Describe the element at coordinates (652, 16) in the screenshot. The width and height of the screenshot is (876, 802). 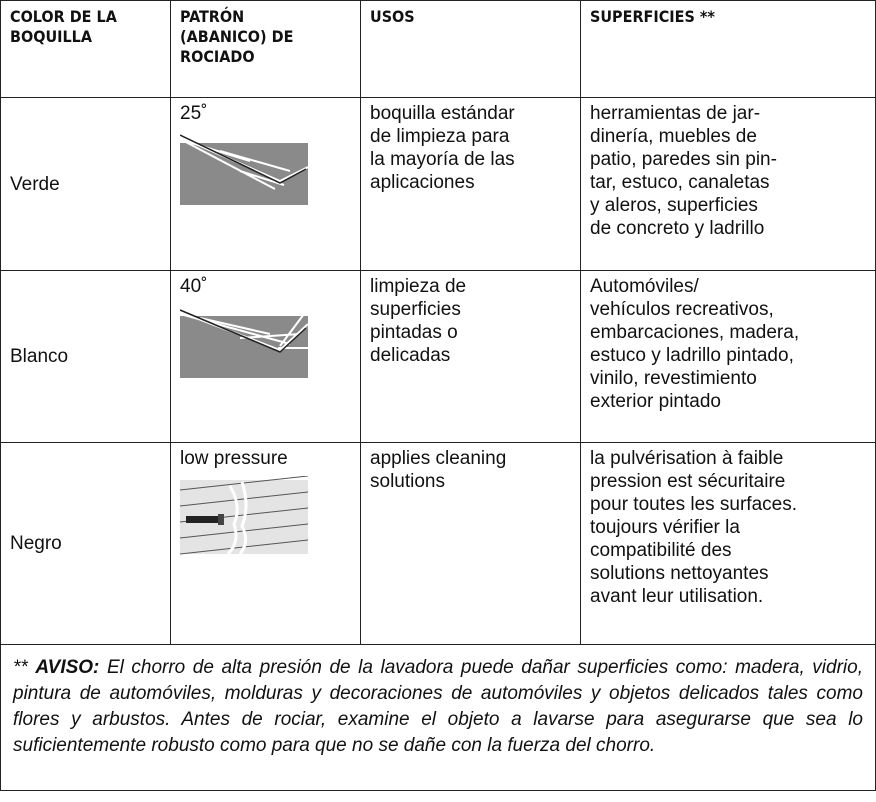
I see `header-line: SUPERFICIES **` at that location.